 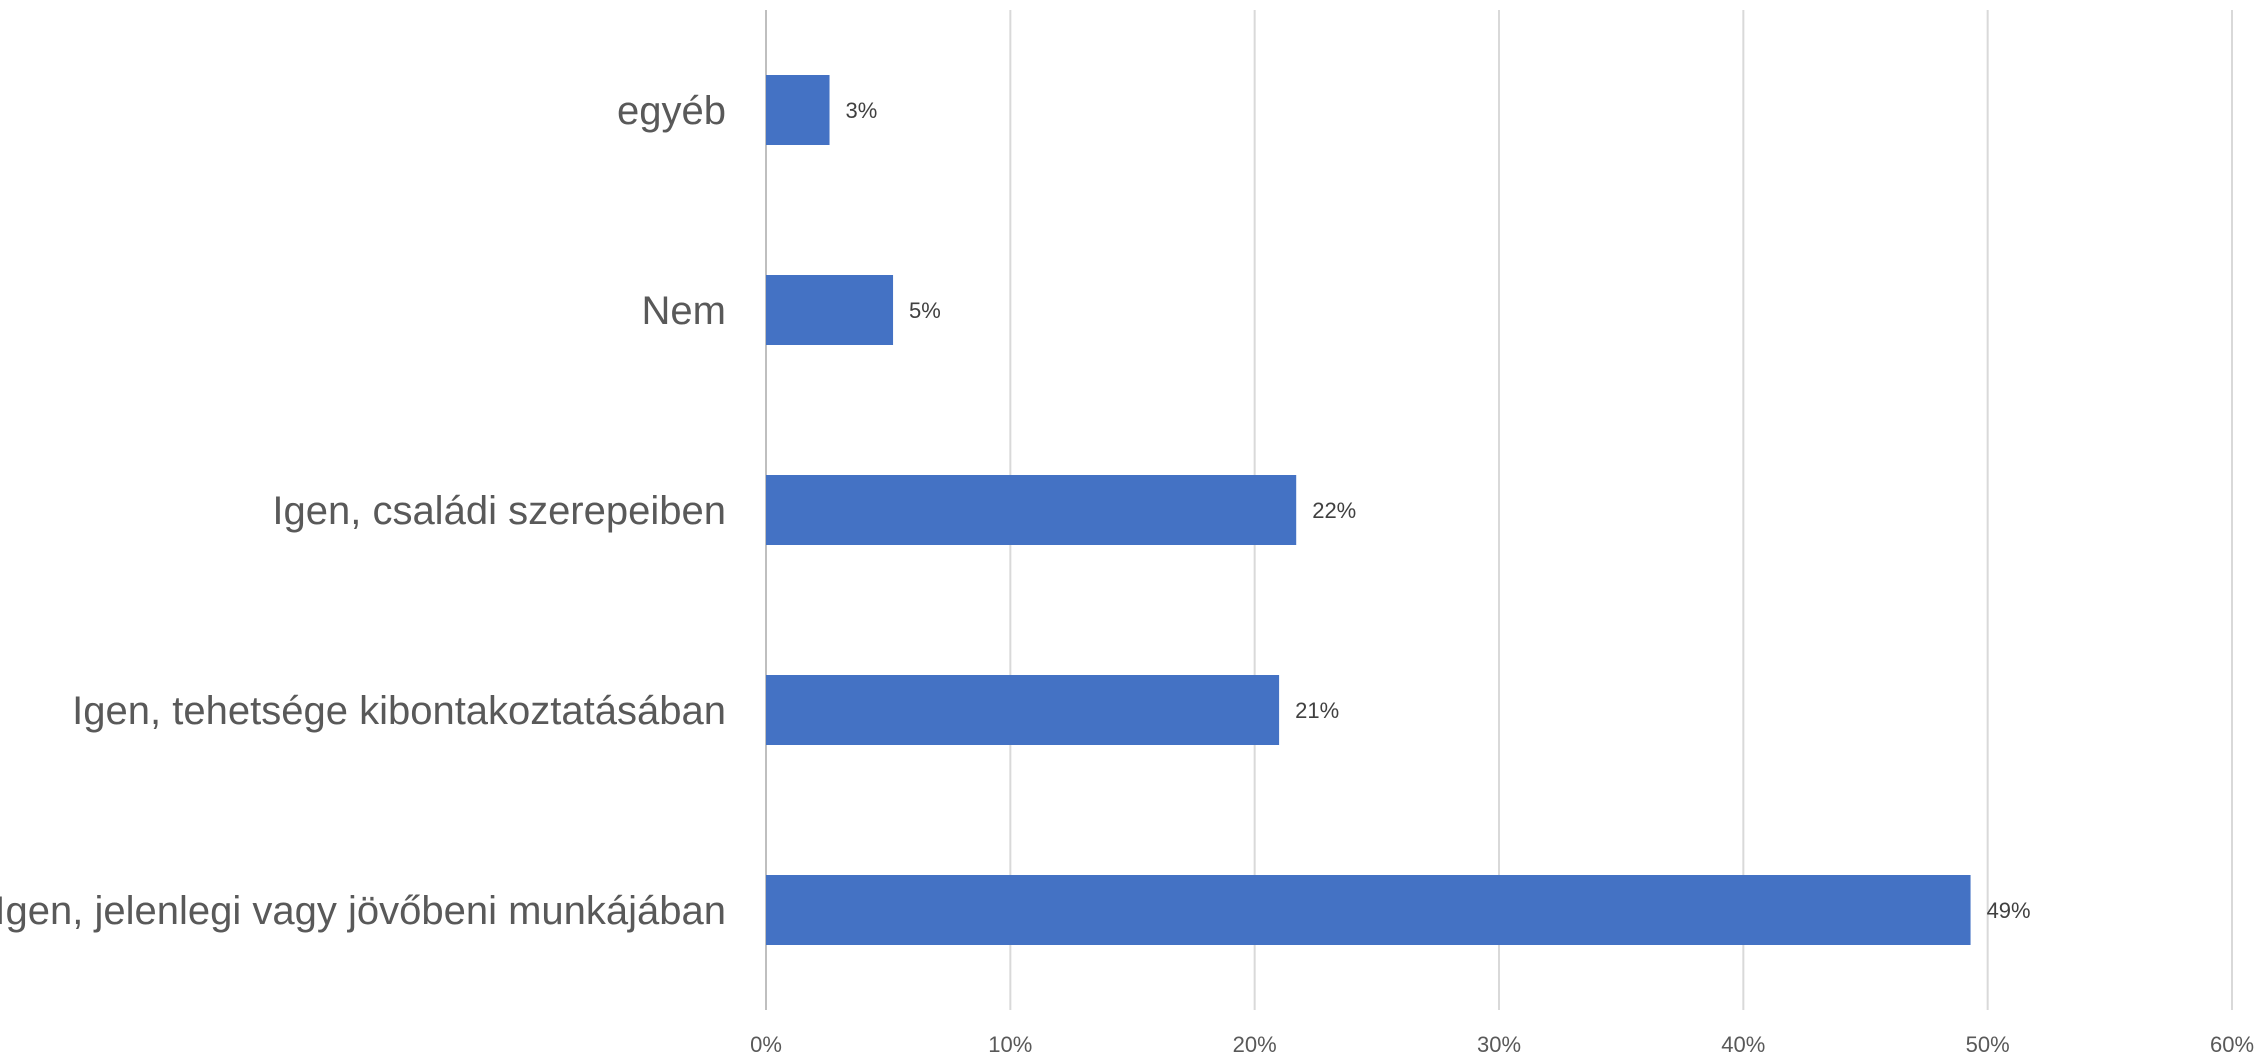 I want to click on data-label: 3%, so click(x=862, y=110).